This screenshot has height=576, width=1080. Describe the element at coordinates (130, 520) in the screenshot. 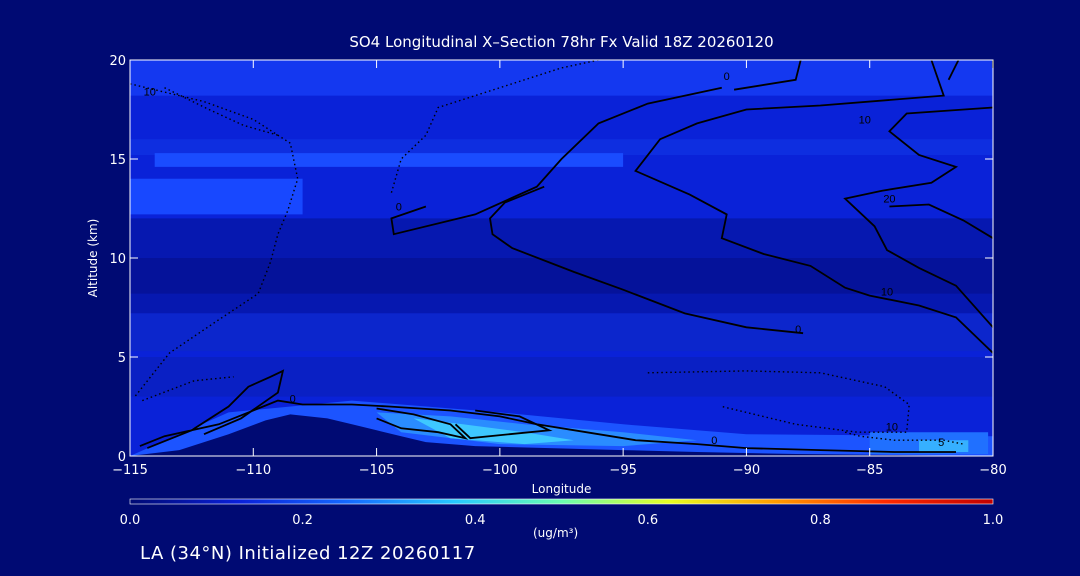

I see `colorbar-tick-label-0: 0.0` at that location.